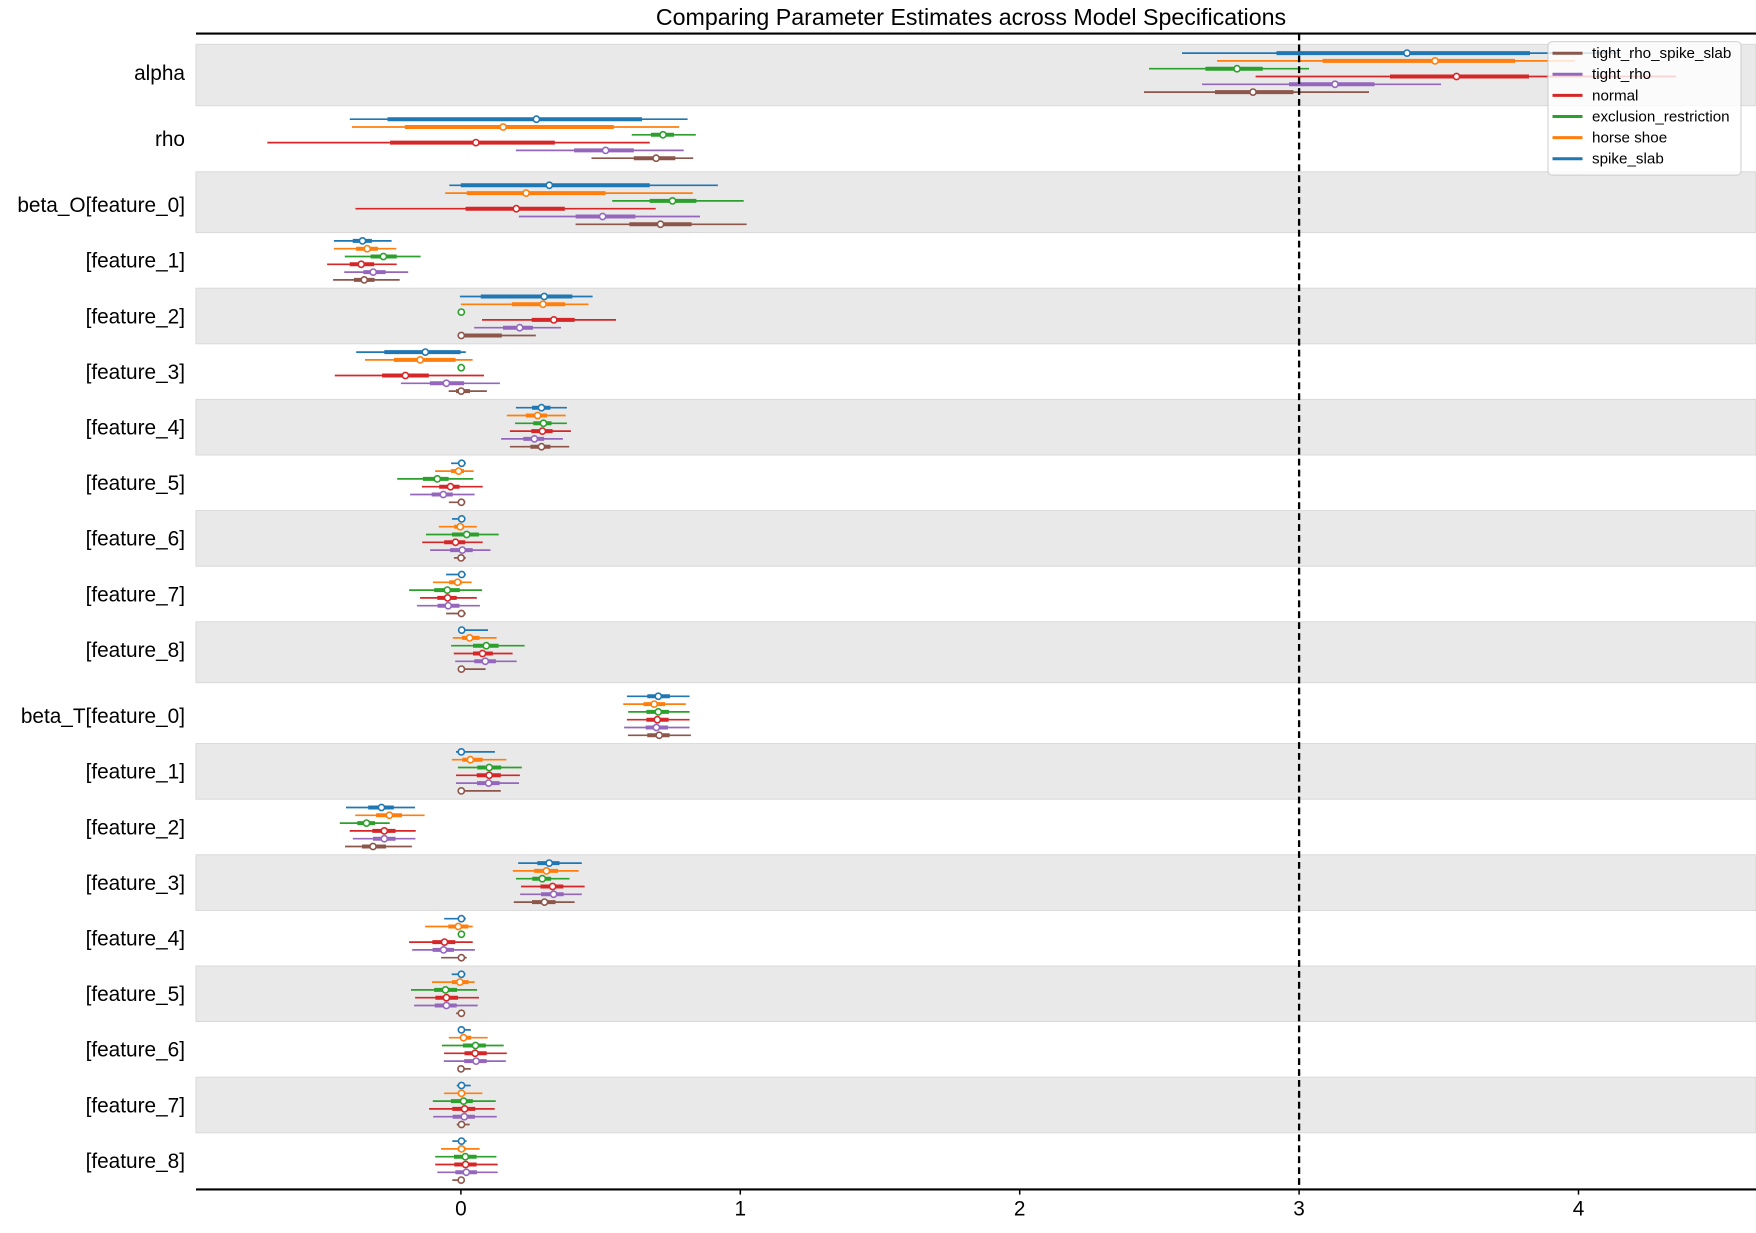 The height and width of the screenshot is (1233, 1756). What do you see at coordinates (1628, 159) in the screenshot?
I see `svg-text: spike_slab` at bounding box center [1628, 159].